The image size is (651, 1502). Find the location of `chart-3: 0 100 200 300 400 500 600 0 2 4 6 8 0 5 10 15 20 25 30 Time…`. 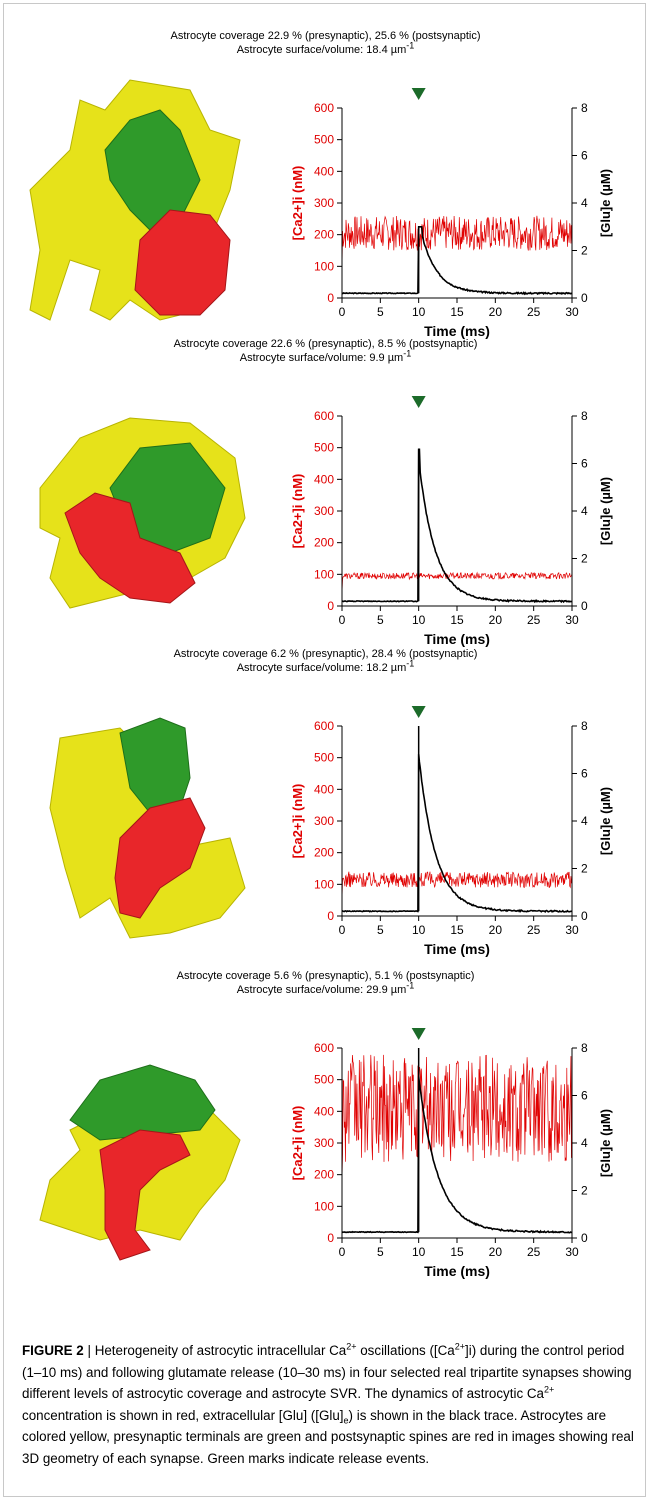

chart-3: 0 100 200 300 400 500 600 0 2 4 6 8 0 5 10 15 20 25 30 Time… is located at coordinates (460, 833).